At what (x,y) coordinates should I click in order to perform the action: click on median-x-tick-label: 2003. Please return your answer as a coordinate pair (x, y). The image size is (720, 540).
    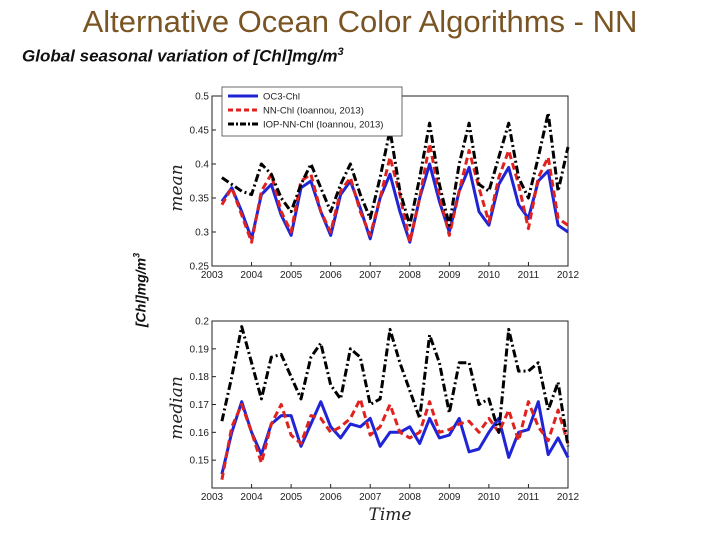
    Looking at the image, I should click on (212, 497).